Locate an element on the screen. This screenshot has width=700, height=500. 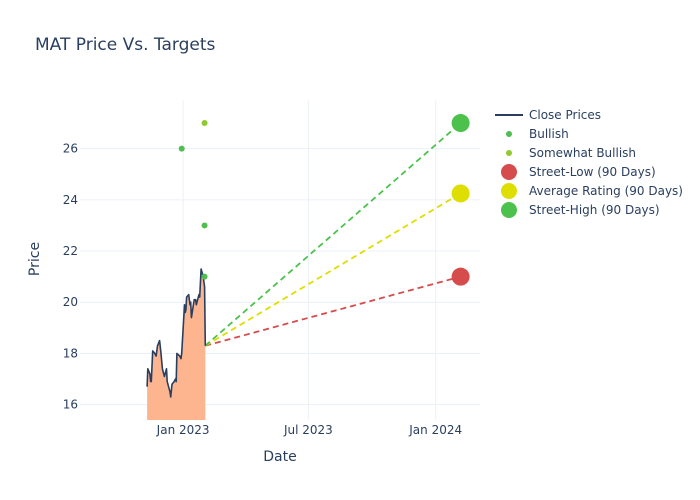
x-tick-labels: Jan 2023 Jul 2023 Jan 2024 is located at coordinates (309, 430).